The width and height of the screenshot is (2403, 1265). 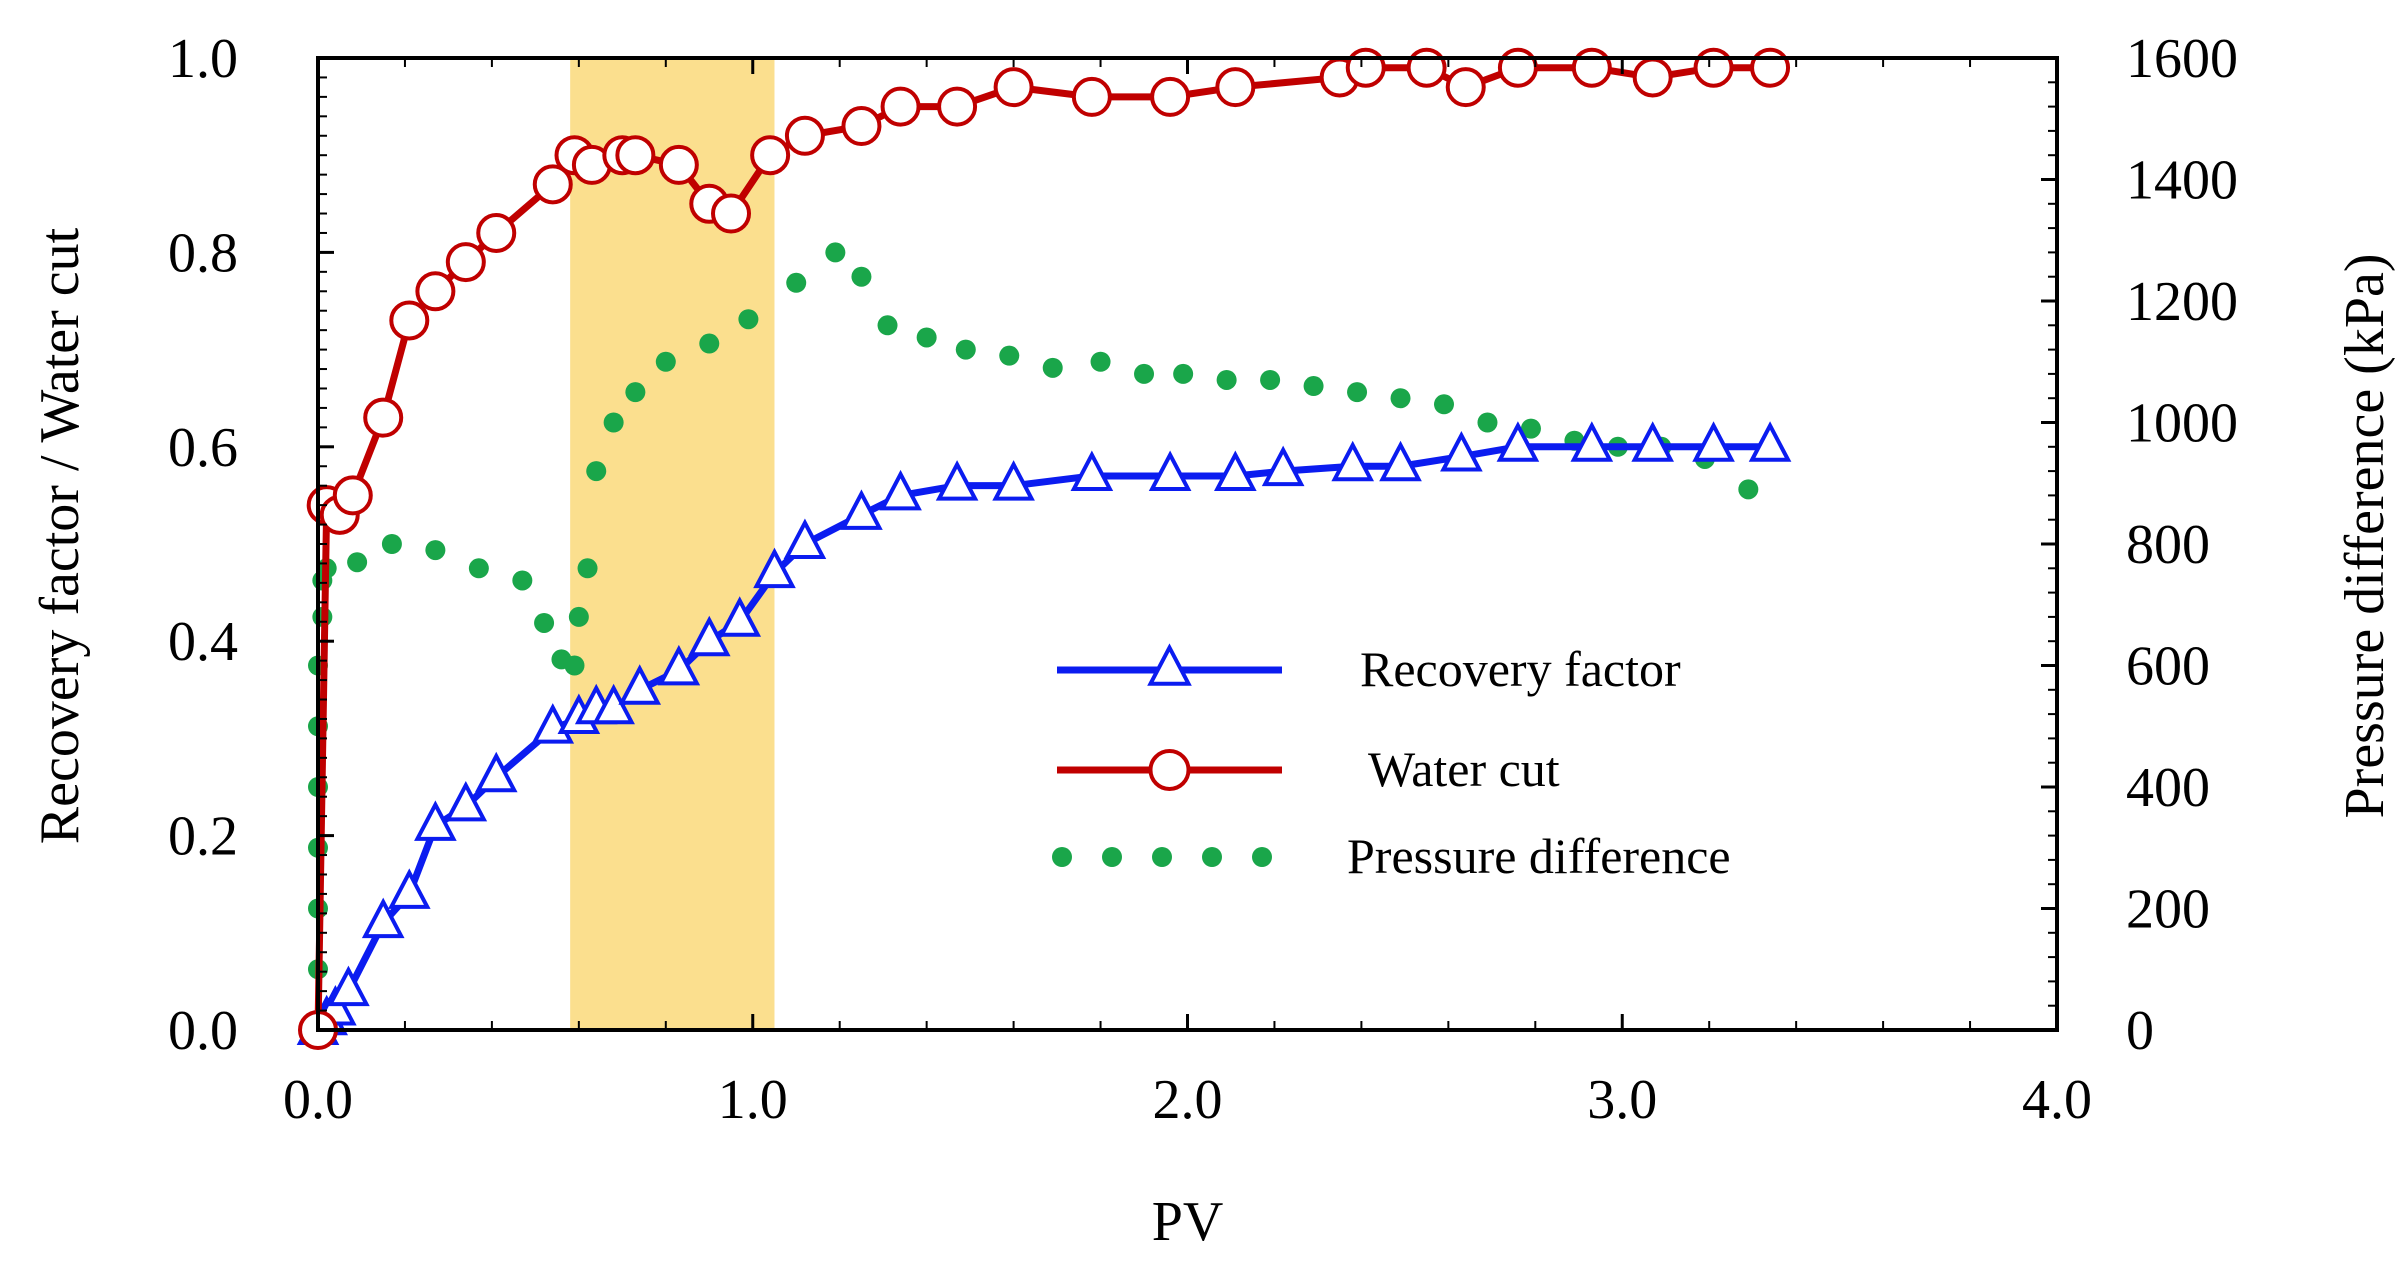 I want to click on y-right-tick-label: 1600, so click(x=2182, y=59).